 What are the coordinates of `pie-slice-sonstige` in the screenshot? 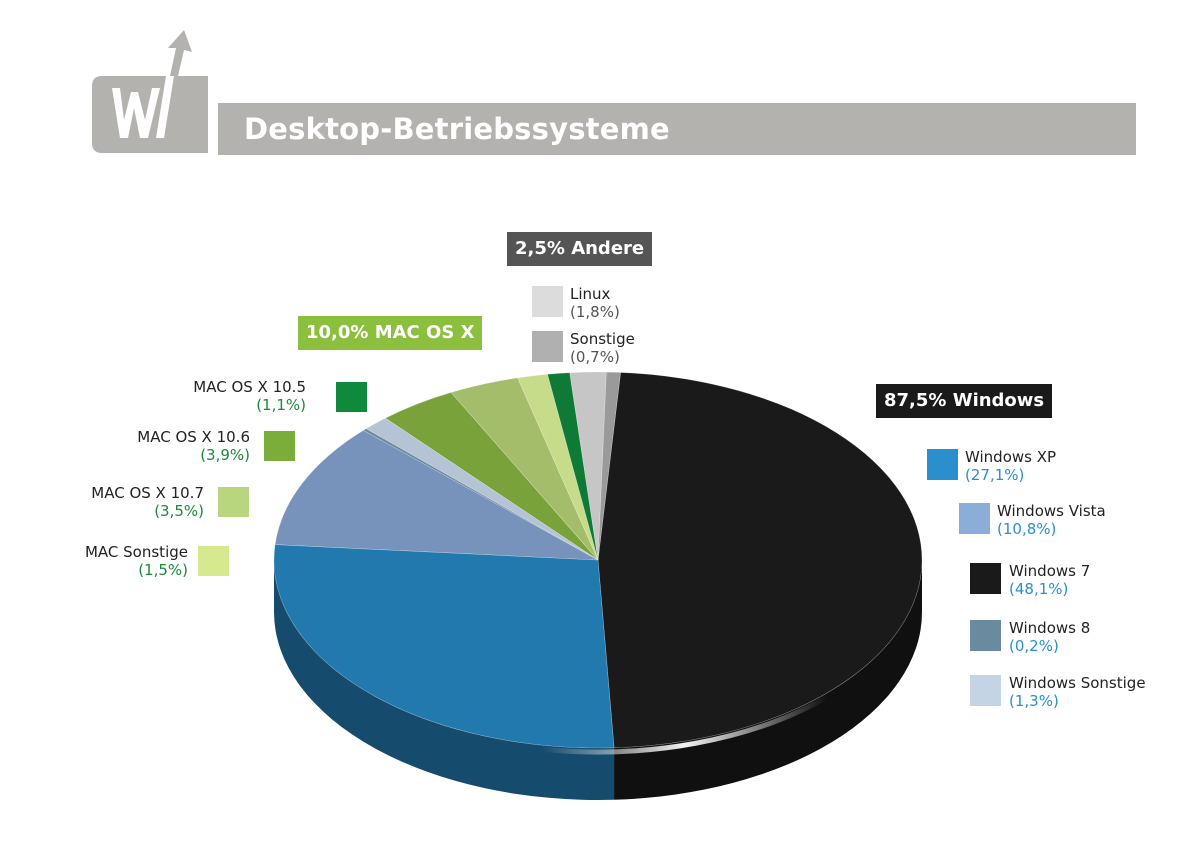 It's located at (609, 466).